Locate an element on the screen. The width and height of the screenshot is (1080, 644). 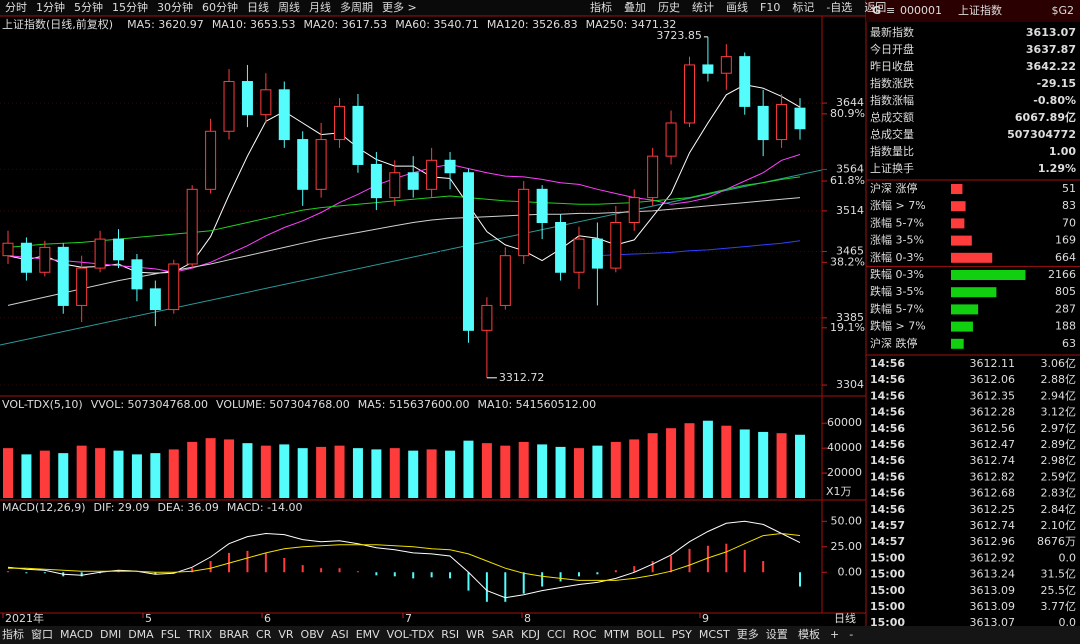
tab: FSL is located at coordinates (171, 634).